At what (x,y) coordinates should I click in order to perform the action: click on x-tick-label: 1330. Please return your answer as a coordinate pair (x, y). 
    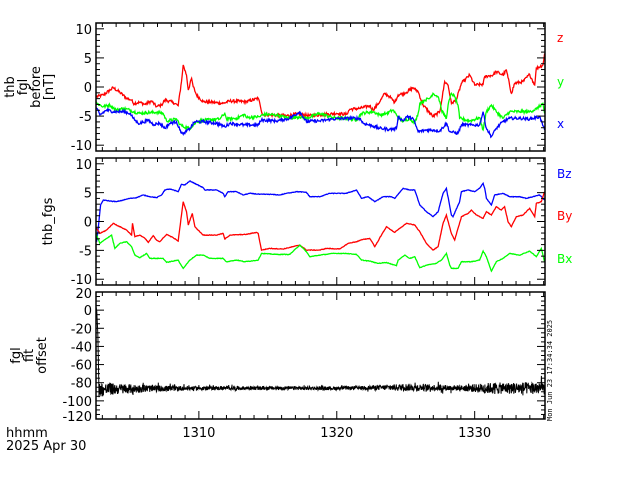
    Looking at the image, I should click on (474, 433).